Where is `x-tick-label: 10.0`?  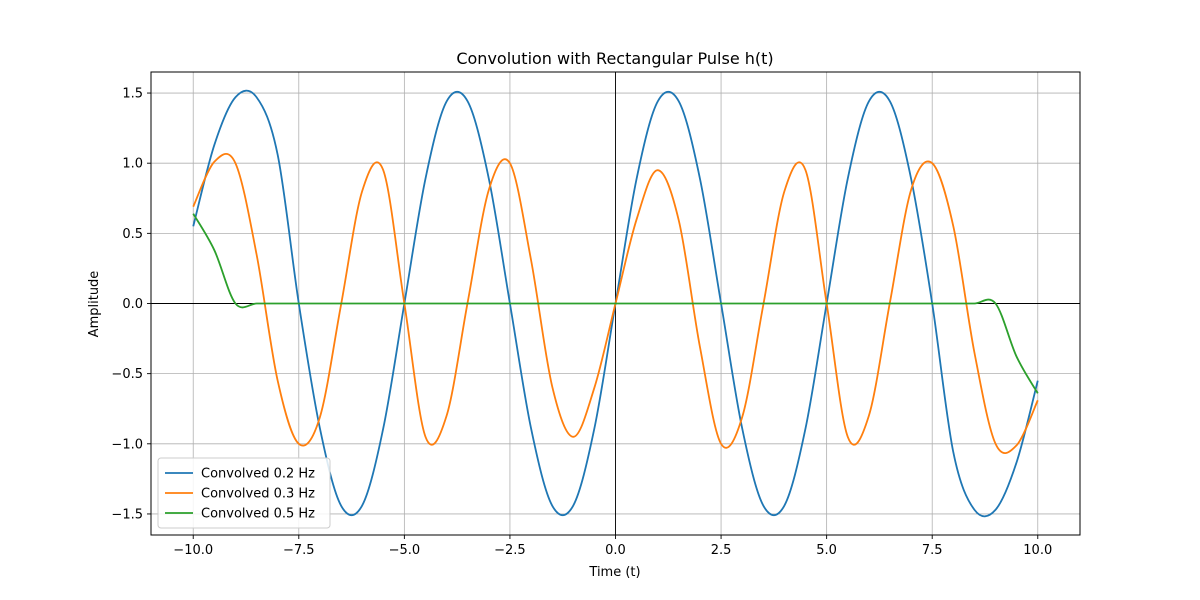
x-tick-label: 10.0 is located at coordinates (1037, 550).